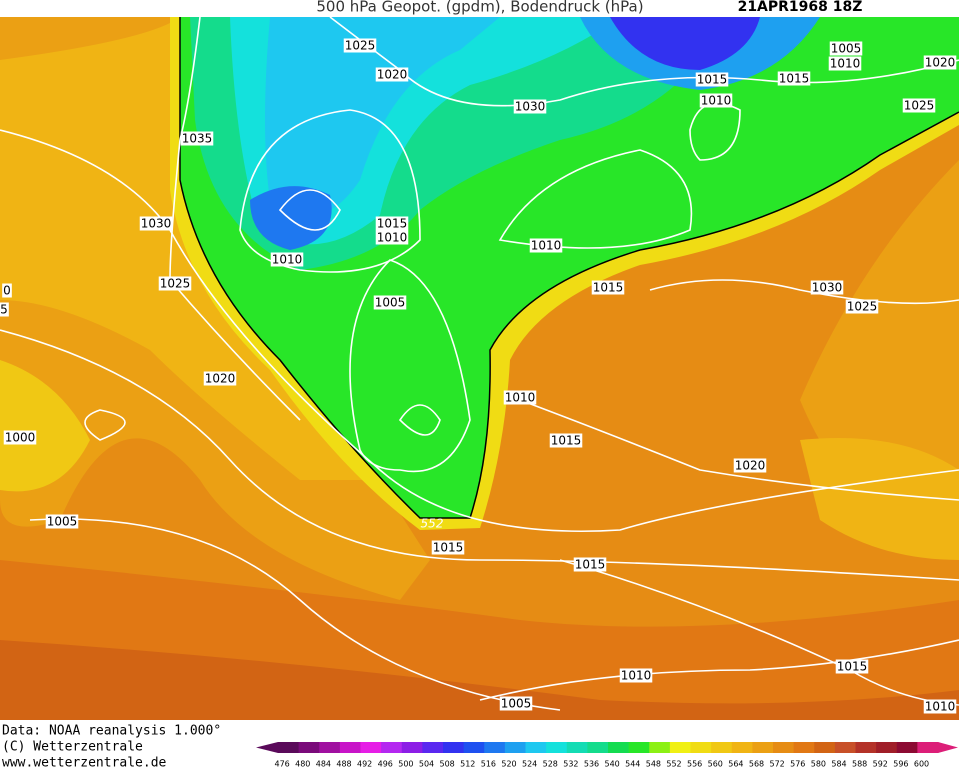 Image resolution: width=959 pixels, height=770 pixels. I want to click on colorbar-arrow-low, so click(267, 747).